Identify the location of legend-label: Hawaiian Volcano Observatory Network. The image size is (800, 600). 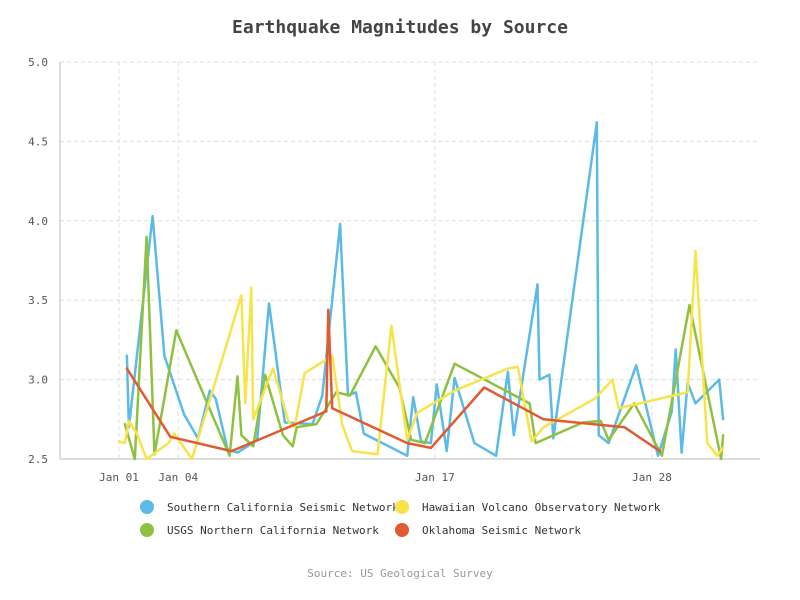
(541, 507).